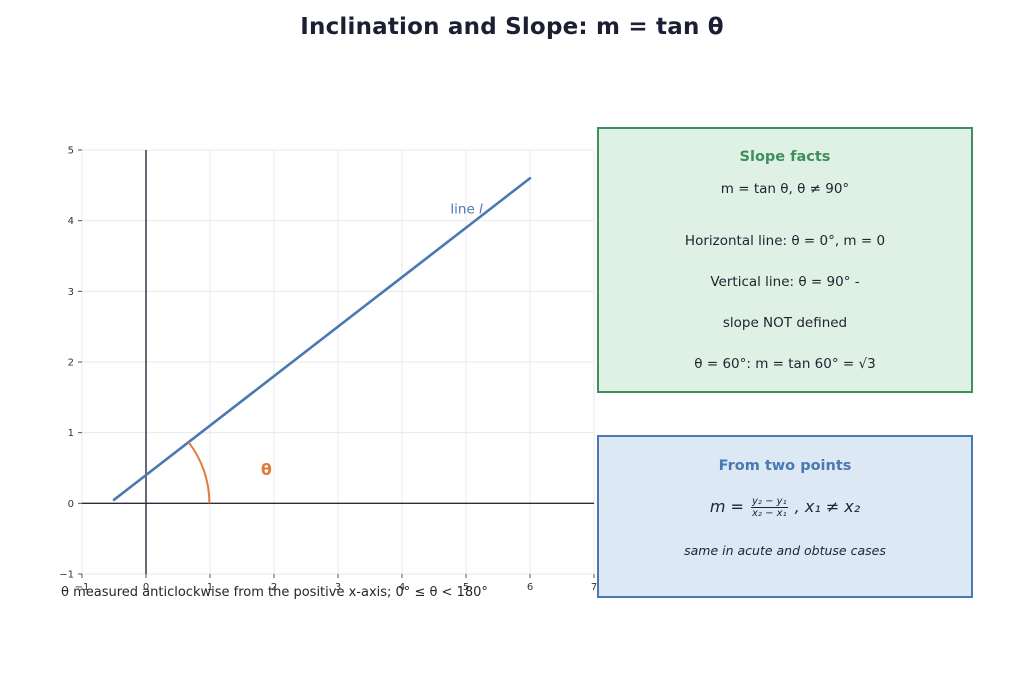 The image size is (1024, 683). I want to click on formula-fraction: y₂ − y₁ x₂ − x₁, so click(769, 507).